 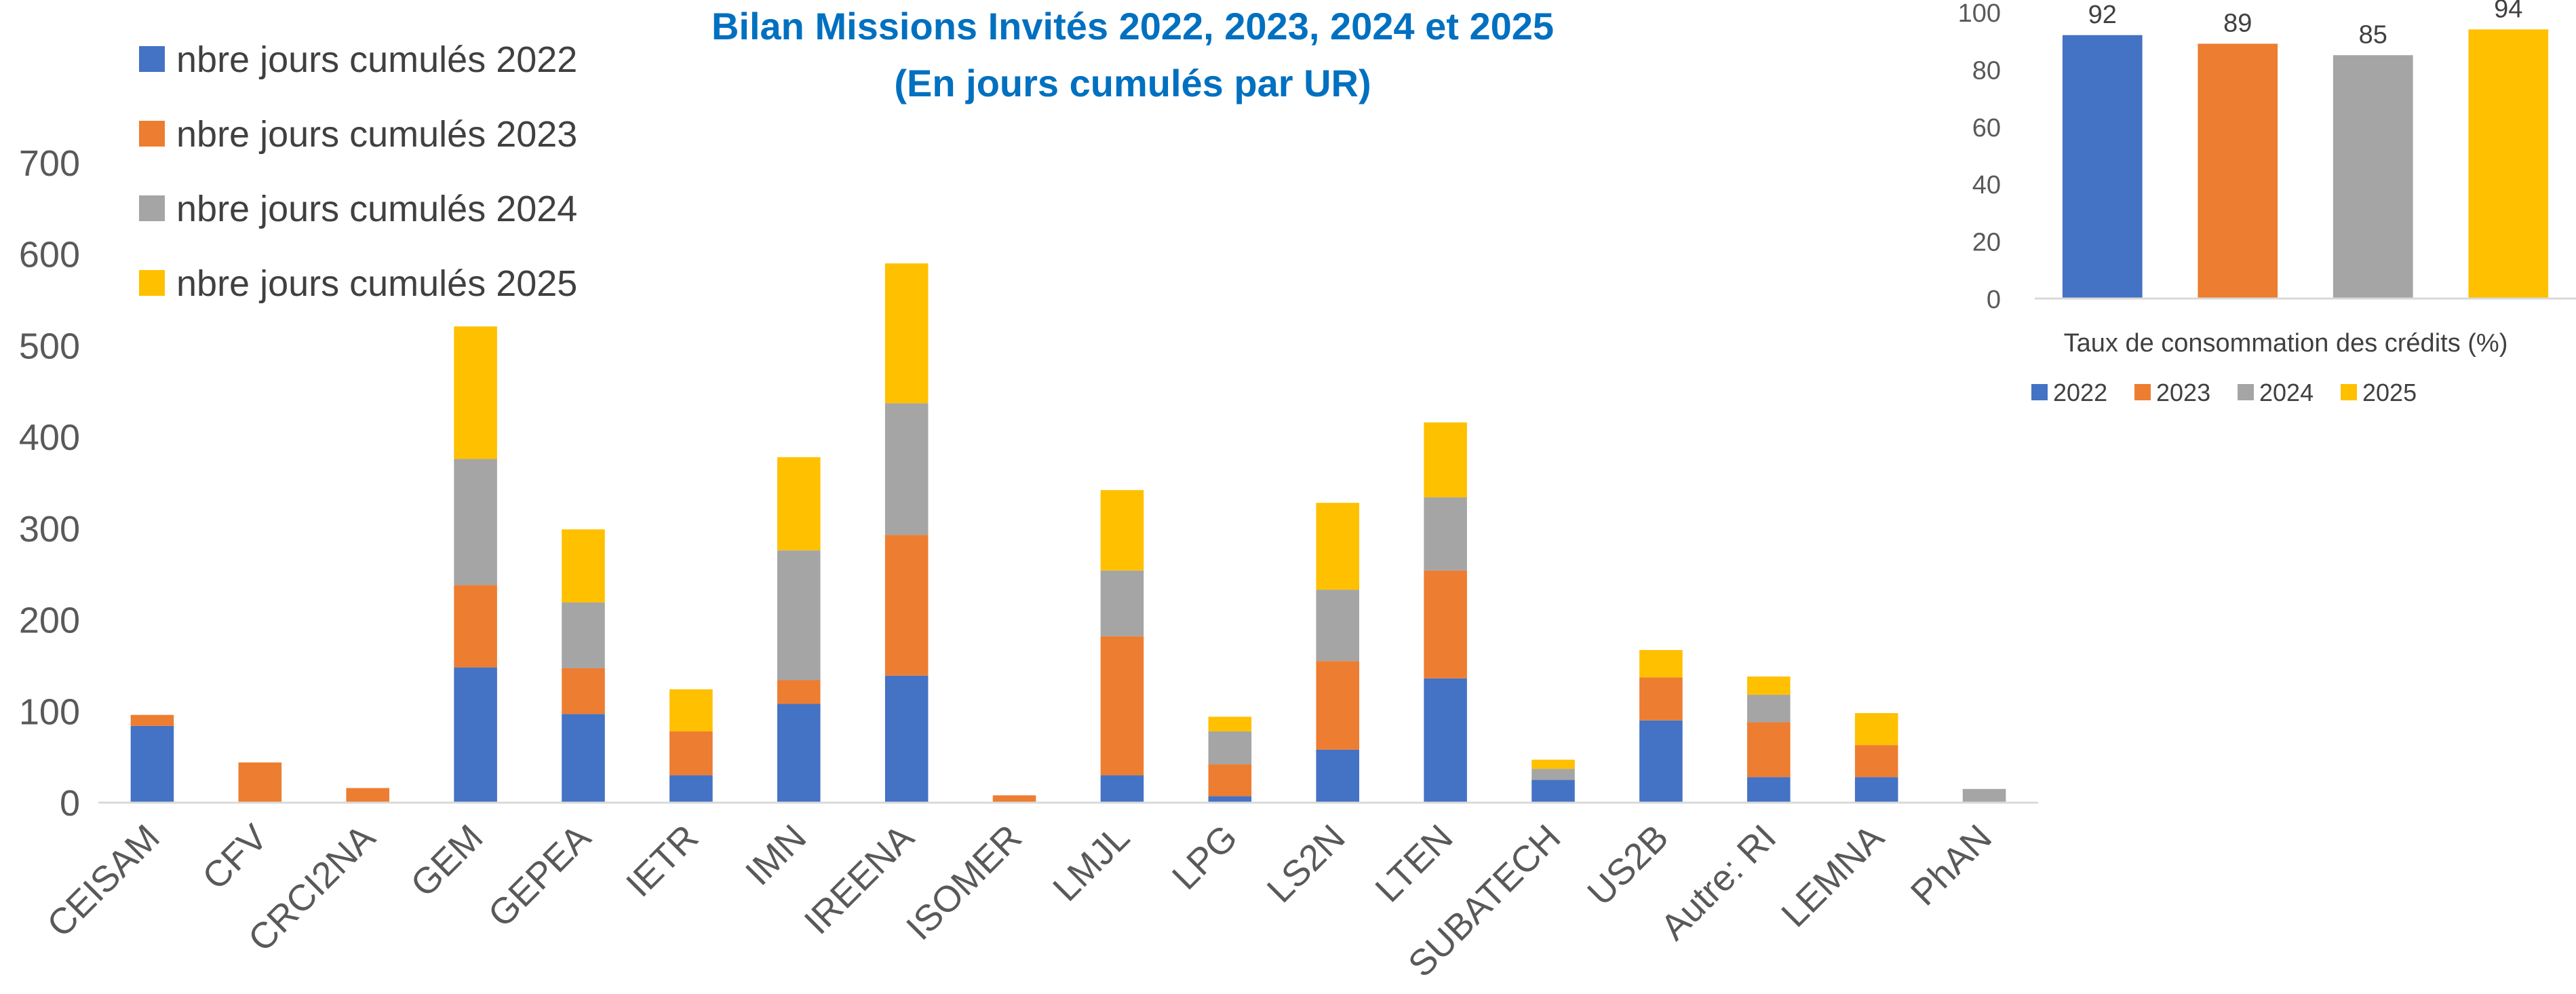 I want to click on inset-y-tick-label: 80, so click(x=1986, y=70).